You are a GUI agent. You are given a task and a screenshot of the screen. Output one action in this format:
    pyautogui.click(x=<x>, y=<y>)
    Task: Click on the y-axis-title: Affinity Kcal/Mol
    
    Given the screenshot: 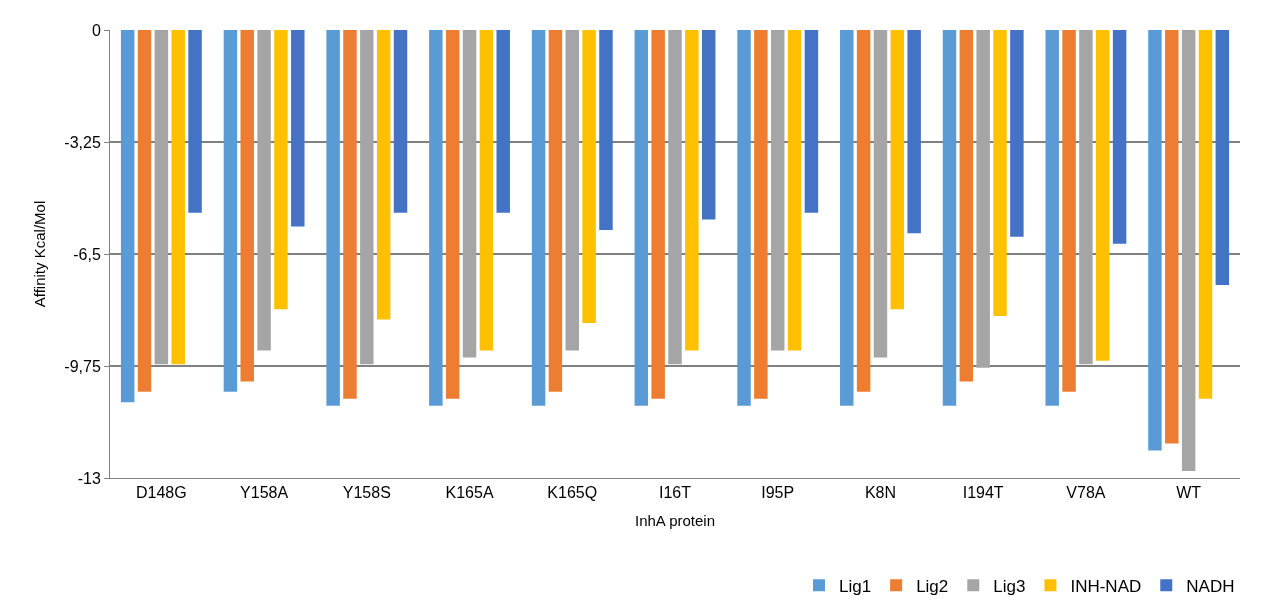 What is the action you would take?
    pyautogui.click(x=39, y=254)
    